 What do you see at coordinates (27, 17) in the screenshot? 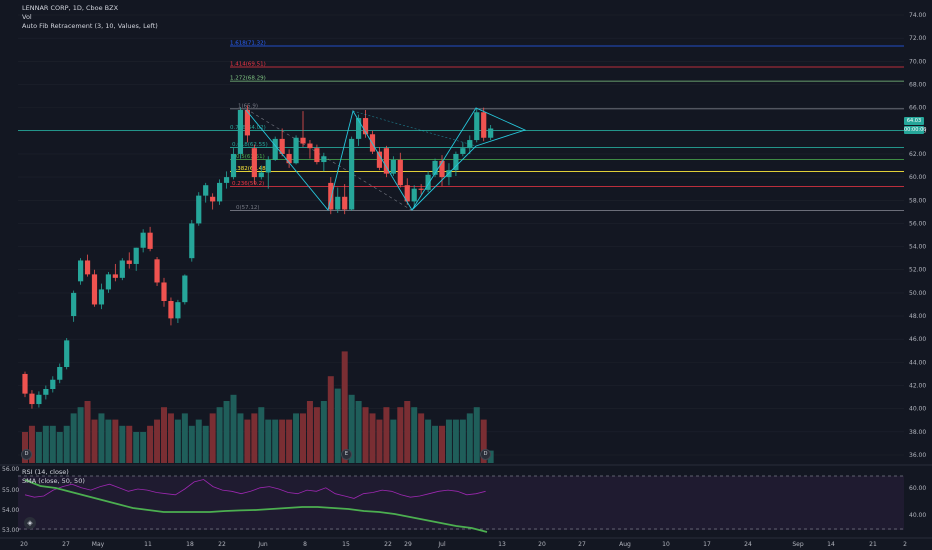
I see `volume-indicator-label: Vol` at bounding box center [27, 17].